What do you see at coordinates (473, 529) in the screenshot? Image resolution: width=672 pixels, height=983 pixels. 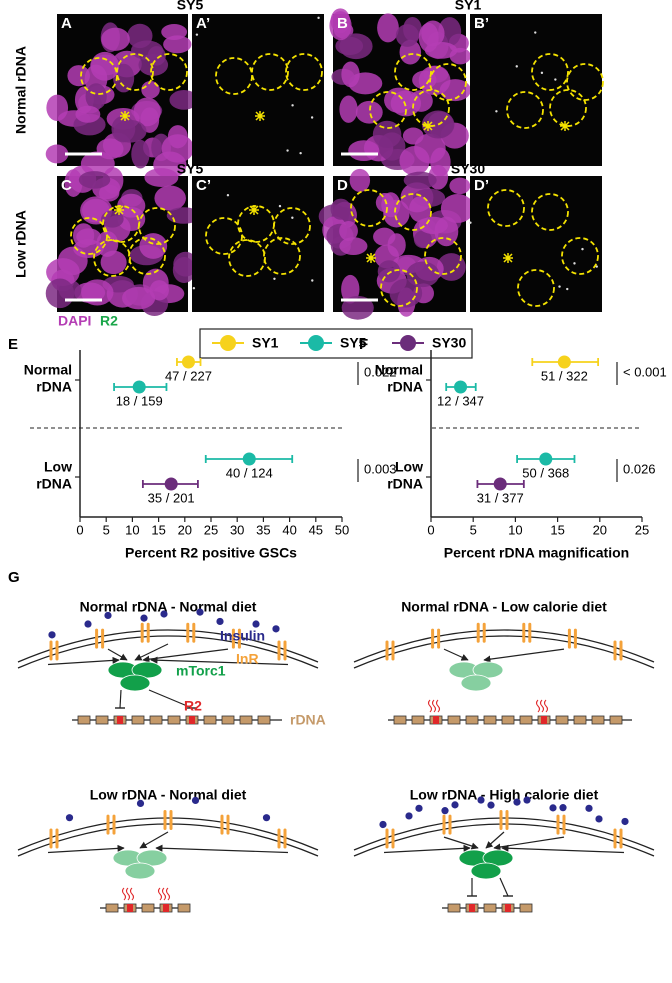 I see `x-tick-label: 5` at bounding box center [473, 529].